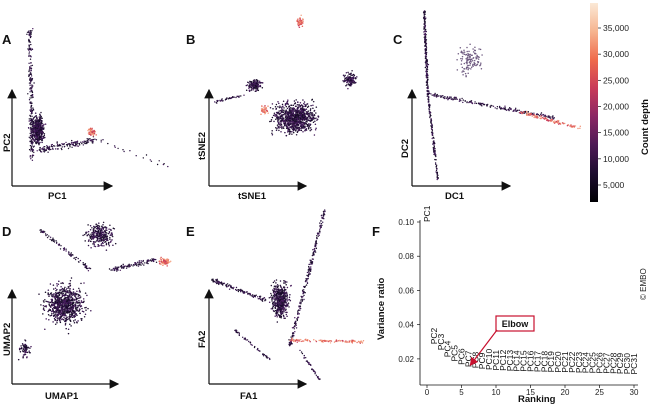 This screenshot has width=650, height=405. What do you see at coordinates (85, 115) in the screenshot?
I see `panel-a: A PC1 PC2` at bounding box center [85, 115].